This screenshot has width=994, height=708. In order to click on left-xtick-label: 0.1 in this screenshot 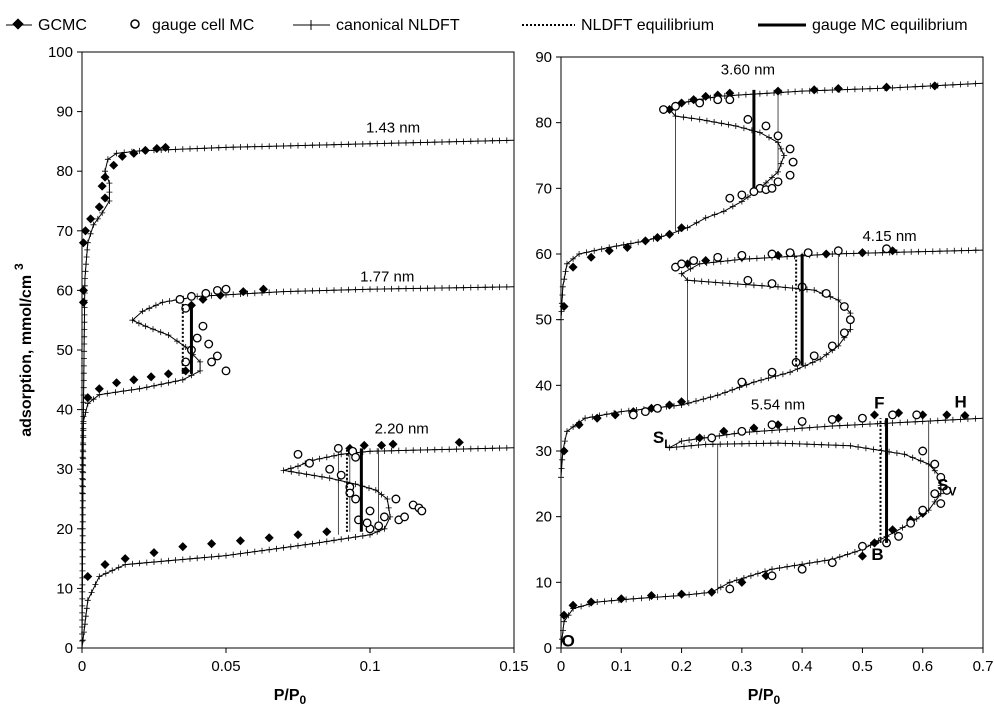, I will do `click(370, 666)`.